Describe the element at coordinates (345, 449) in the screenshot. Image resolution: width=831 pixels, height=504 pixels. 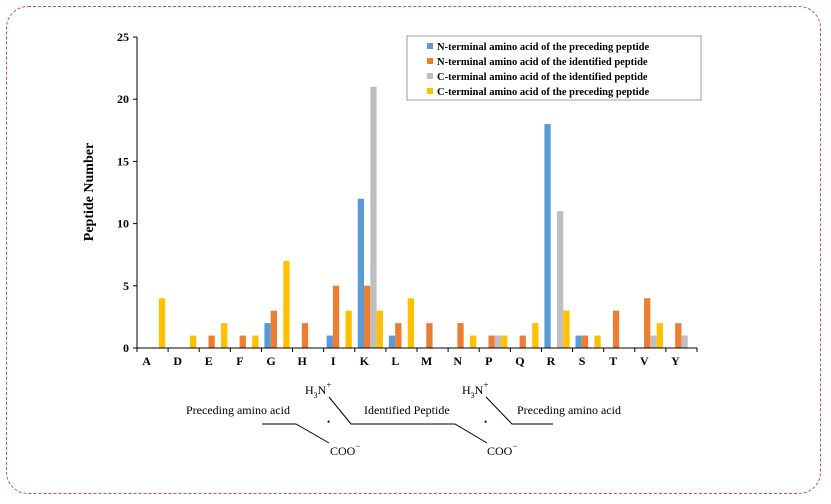
I see `left-carboxyl-group: COO−` at that location.